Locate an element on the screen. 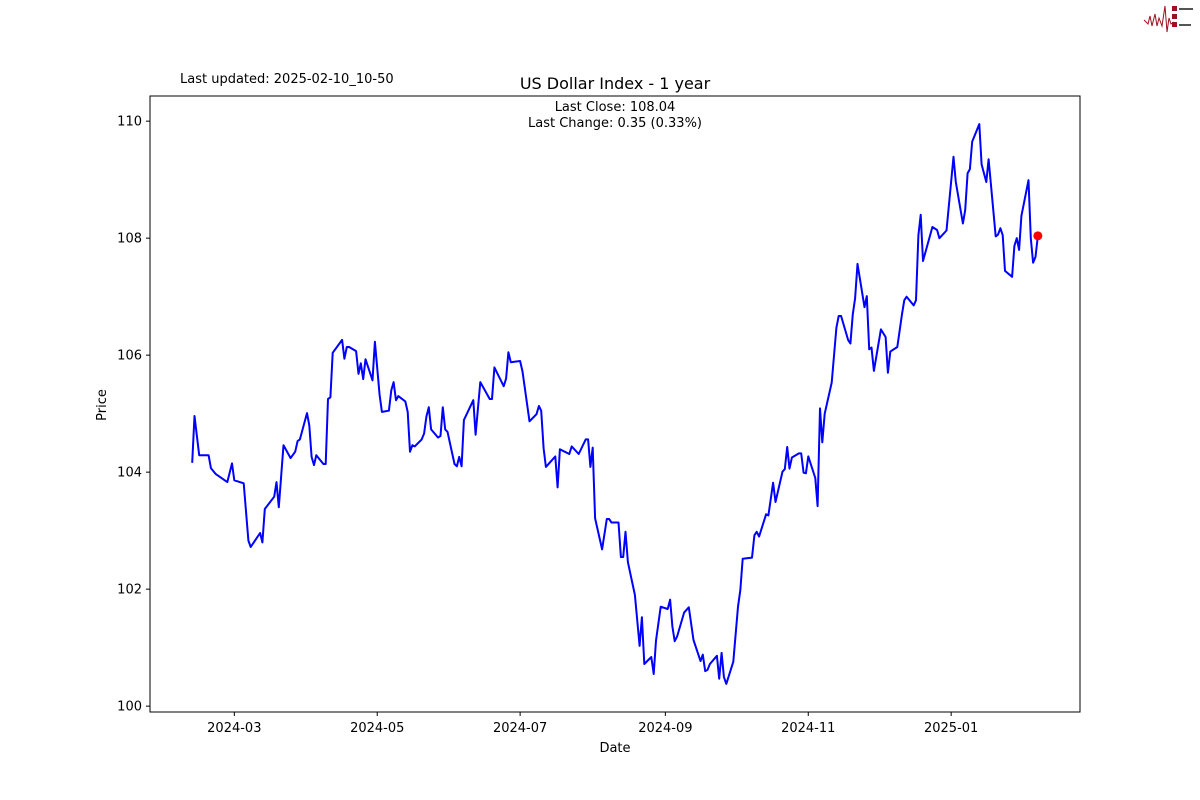 The image size is (1200, 800). x-tick-label: 2024-07 is located at coordinates (520, 728).